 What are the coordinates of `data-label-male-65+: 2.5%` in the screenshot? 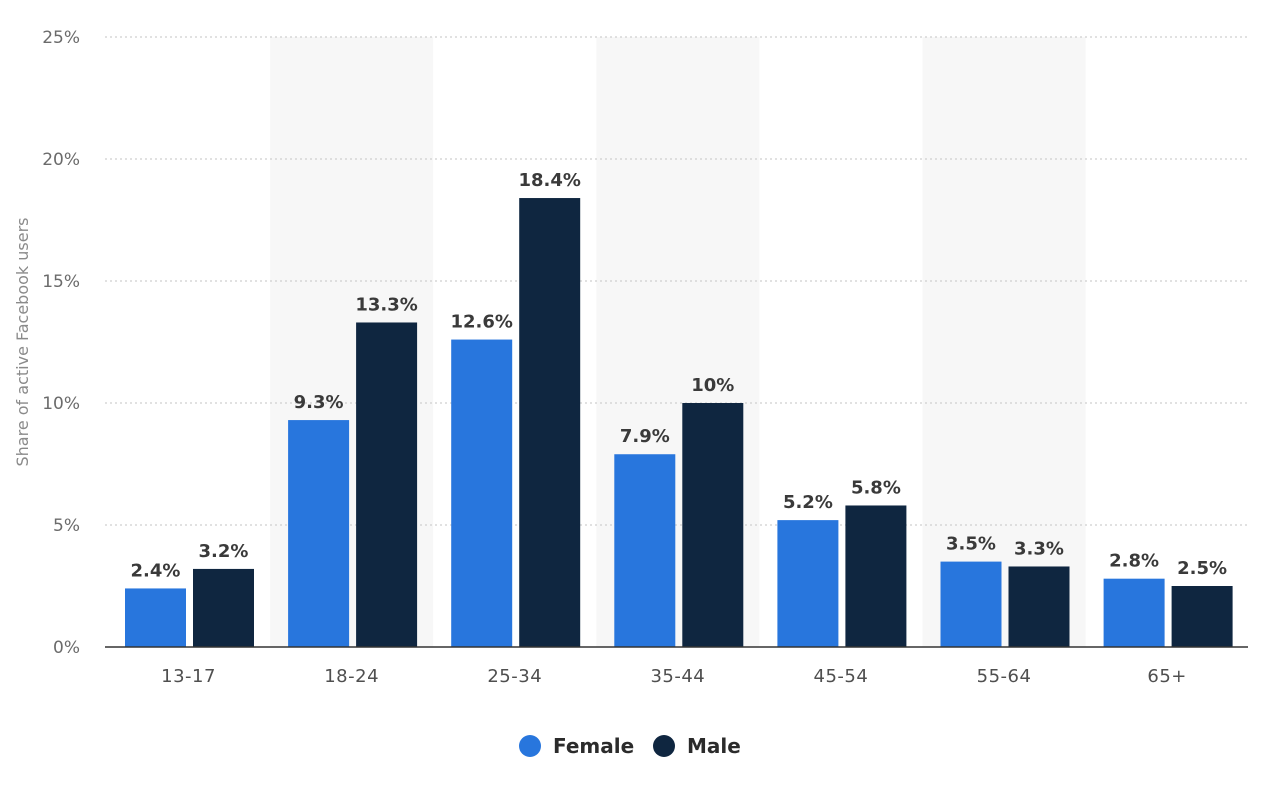 It's located at (1202, 568).